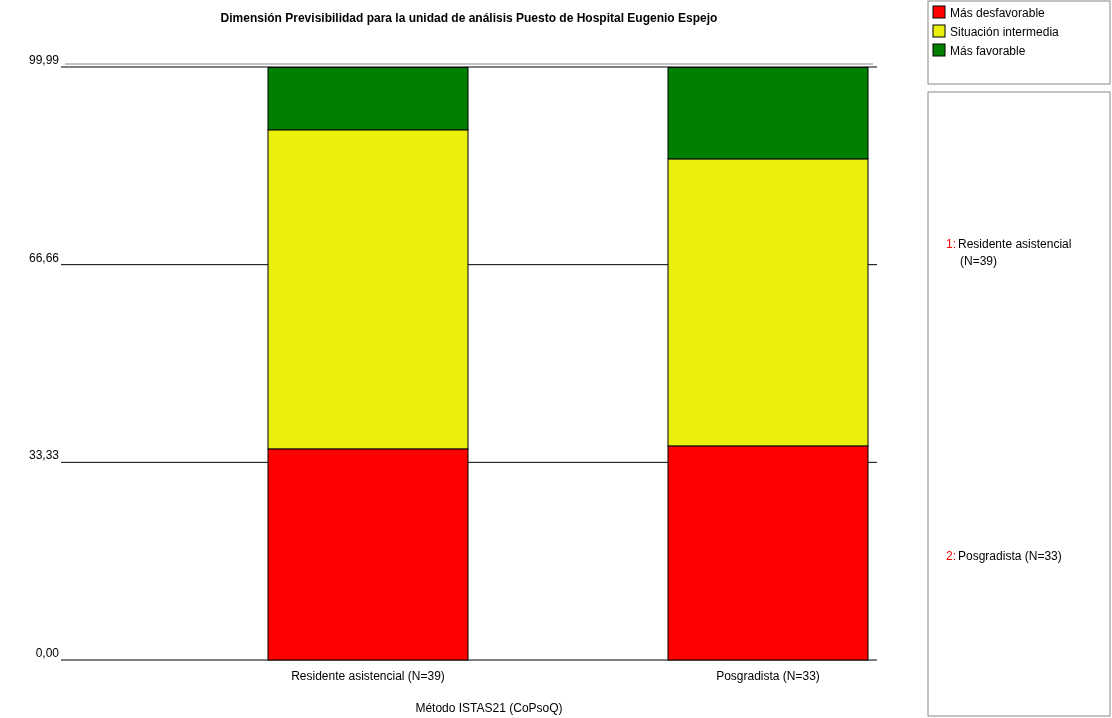 This screenshot has width=1112, height=718. Describe the element at coordinates (998, 13) in the screenshot. I see `legend-label: Más desfavorable` at that location.